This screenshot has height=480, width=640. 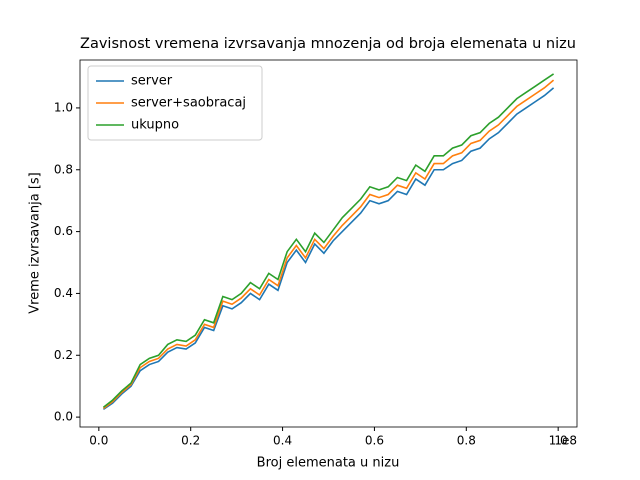 I want to click on legend-box, so click(x=175, y=103).